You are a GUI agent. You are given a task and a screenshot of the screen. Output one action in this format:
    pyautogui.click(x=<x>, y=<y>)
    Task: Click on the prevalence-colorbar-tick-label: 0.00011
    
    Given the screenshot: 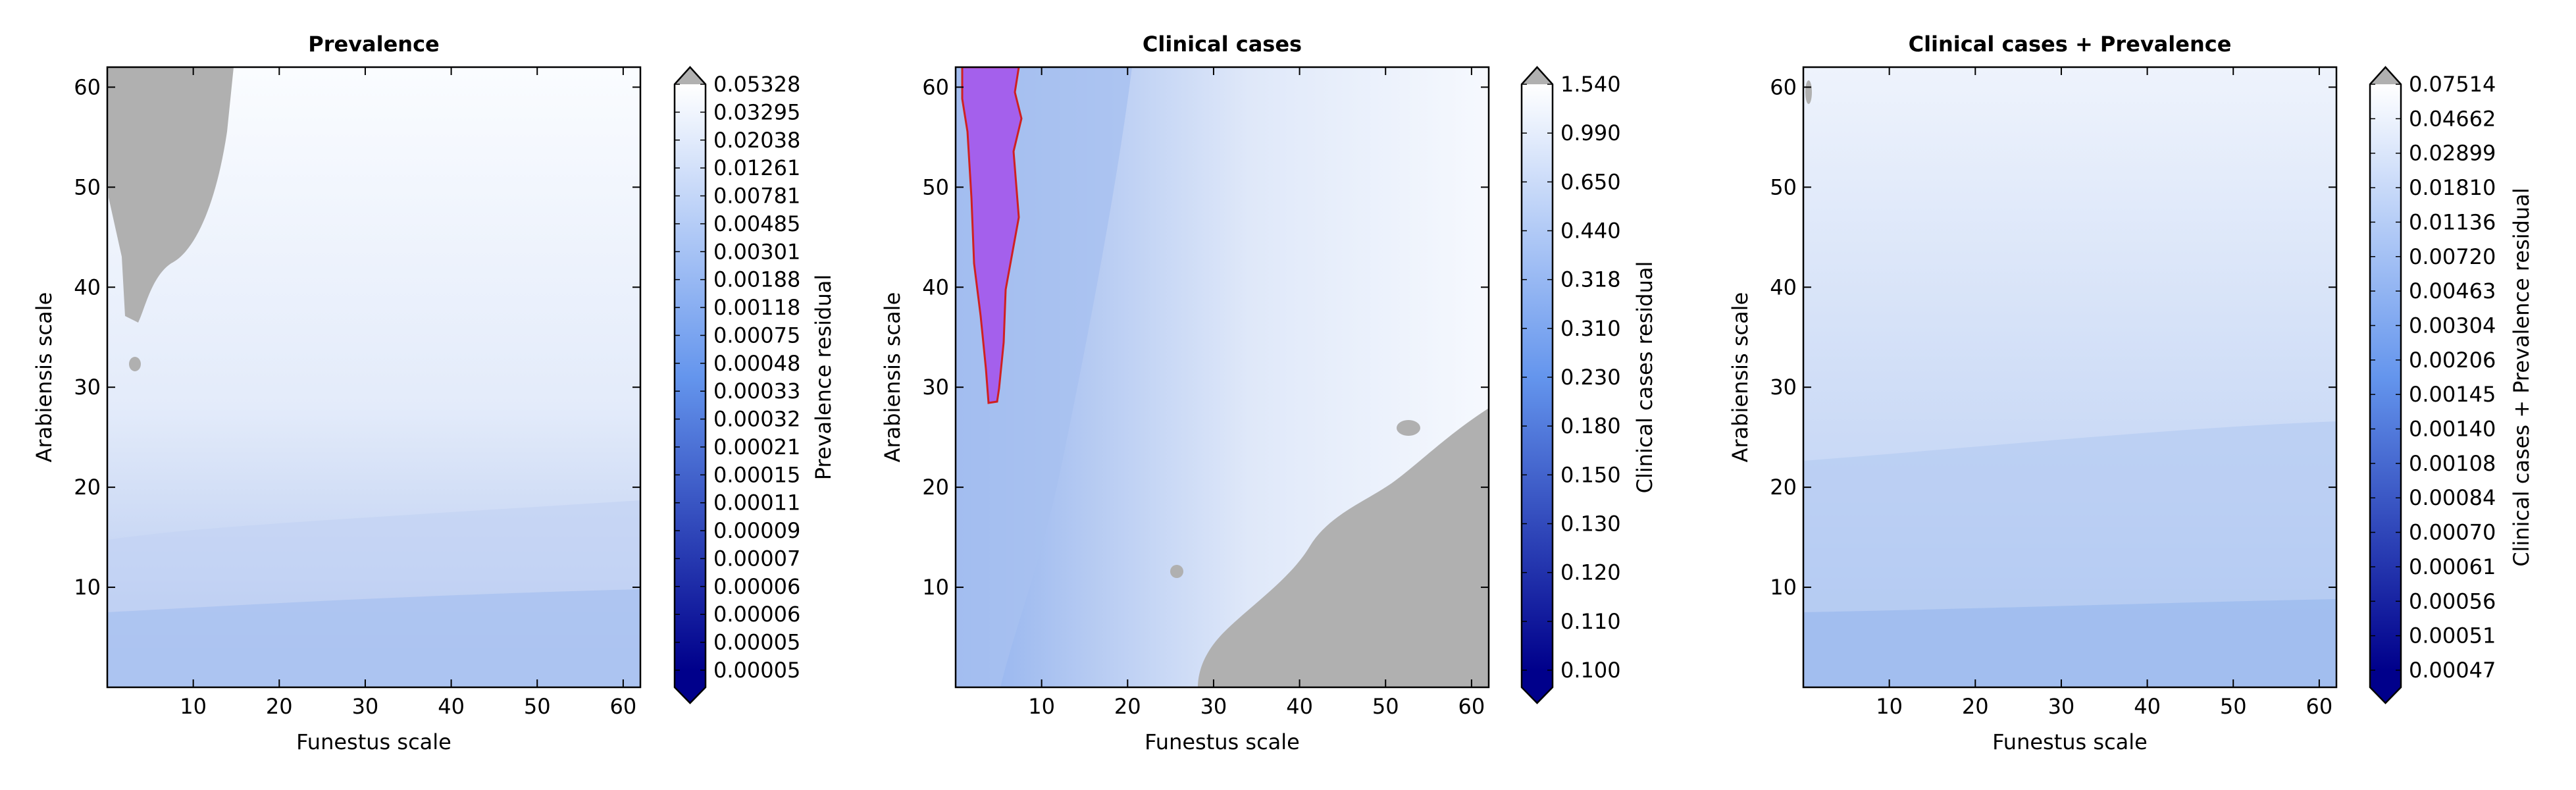 What is the action you would take?
    pyautogui.click(x=756, y=502)
    